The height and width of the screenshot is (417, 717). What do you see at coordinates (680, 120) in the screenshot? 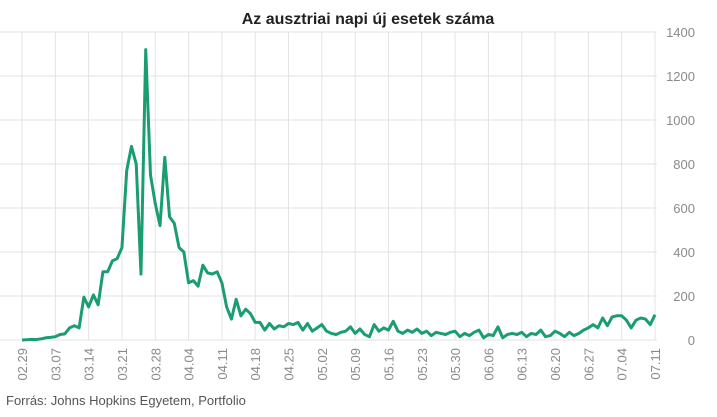
I see `y-tick-label: 1000` at bounding box center [680, 120].